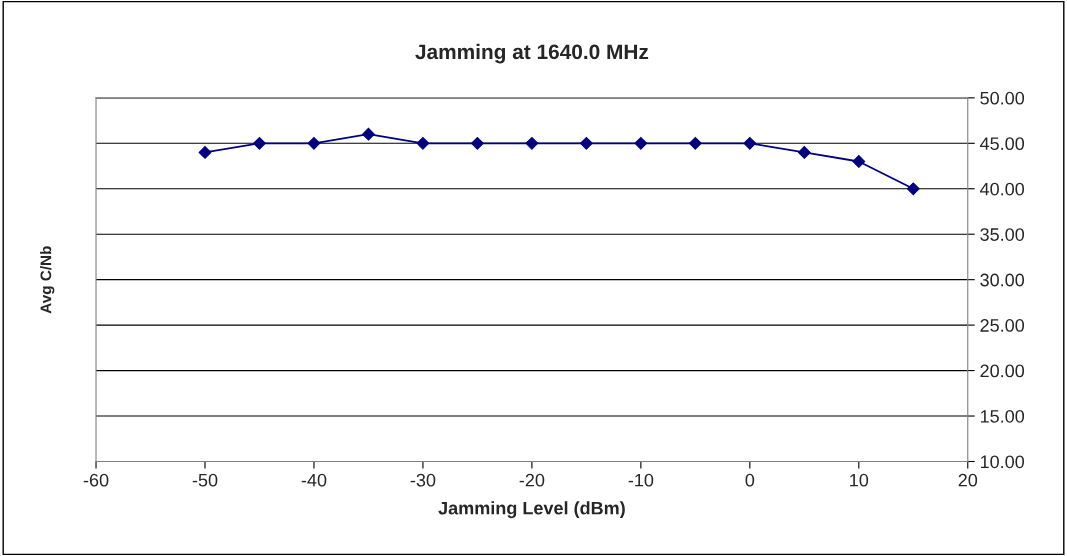 This screenshot has width=1067, height=556. I want to click on y-tick-label: 25.00, so click(1002, 325).